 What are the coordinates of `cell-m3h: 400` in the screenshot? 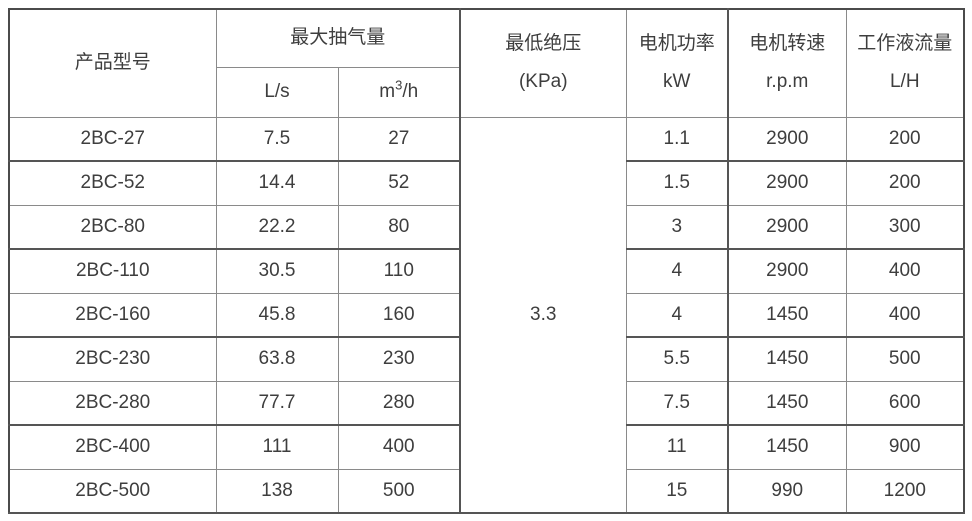 It's located at (399, 447).